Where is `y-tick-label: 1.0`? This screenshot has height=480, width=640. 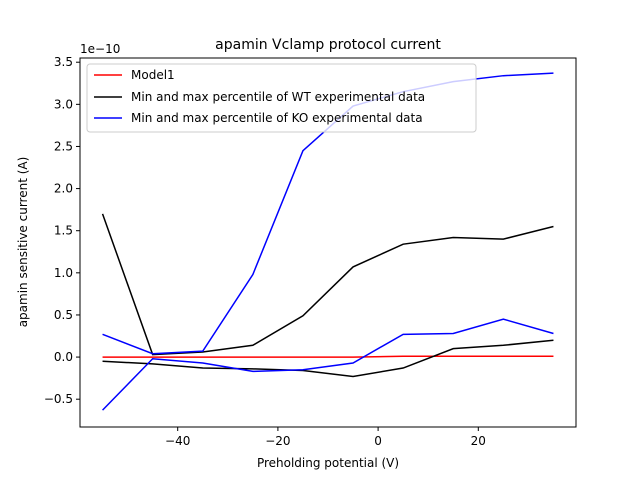 y-tick-label: 1.0 is located at coordinates (63, 273).